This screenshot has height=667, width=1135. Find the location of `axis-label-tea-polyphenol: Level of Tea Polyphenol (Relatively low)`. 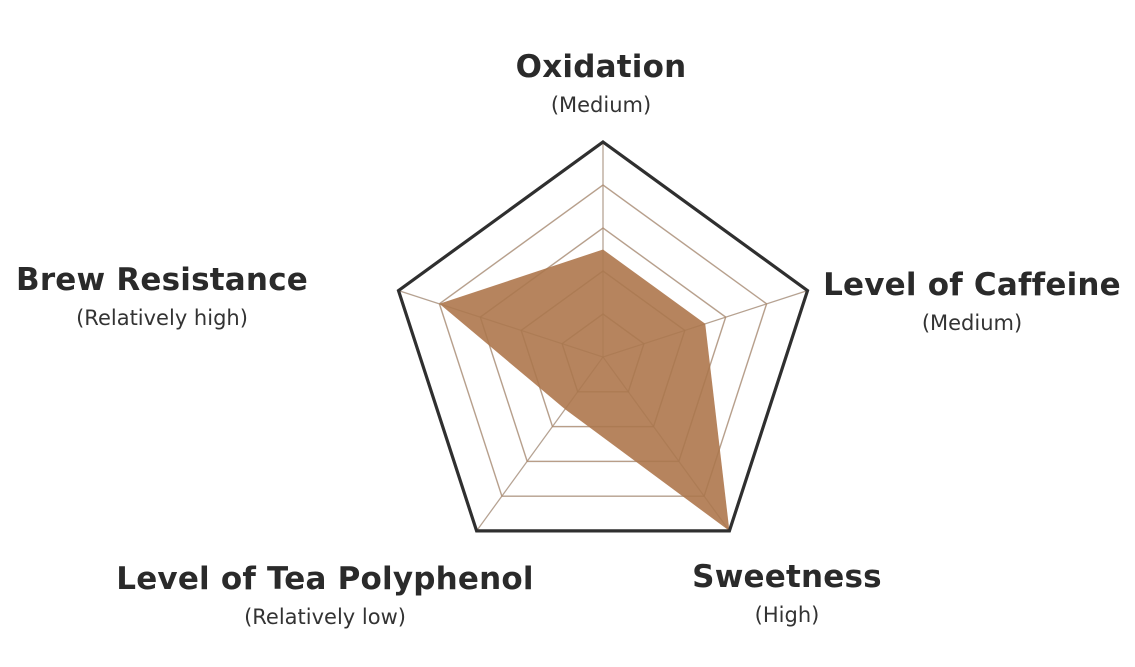

axis-label-tea-polyphenol: Level of Tea Polyphenol (Relatively low) is located at coordinates (325, 596).